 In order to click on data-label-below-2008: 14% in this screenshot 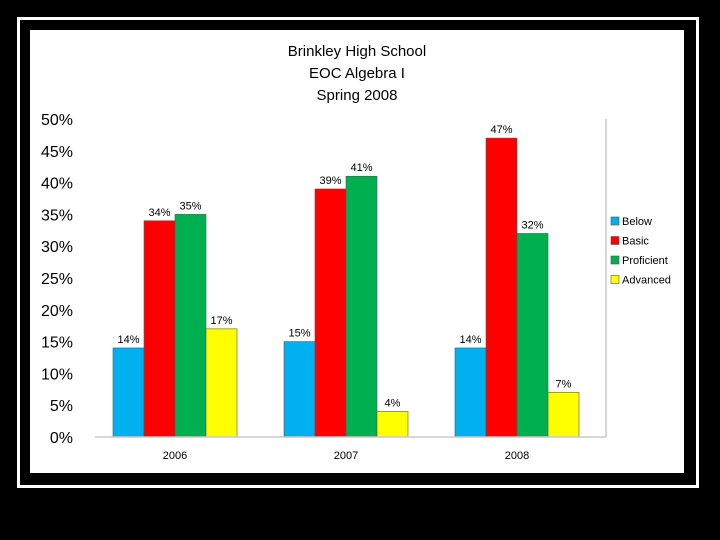, I will do `click(470, 340)`.